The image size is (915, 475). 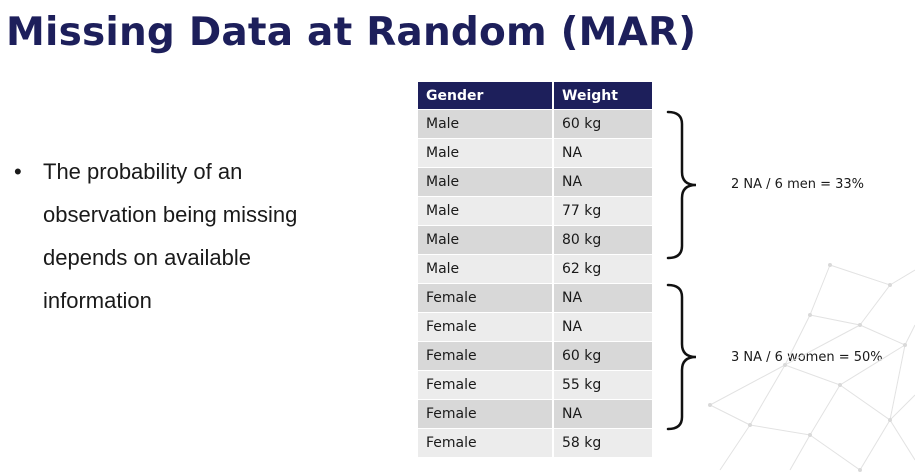 I want to click on table-row: Male 62 kg, so click(x=535, y=269).